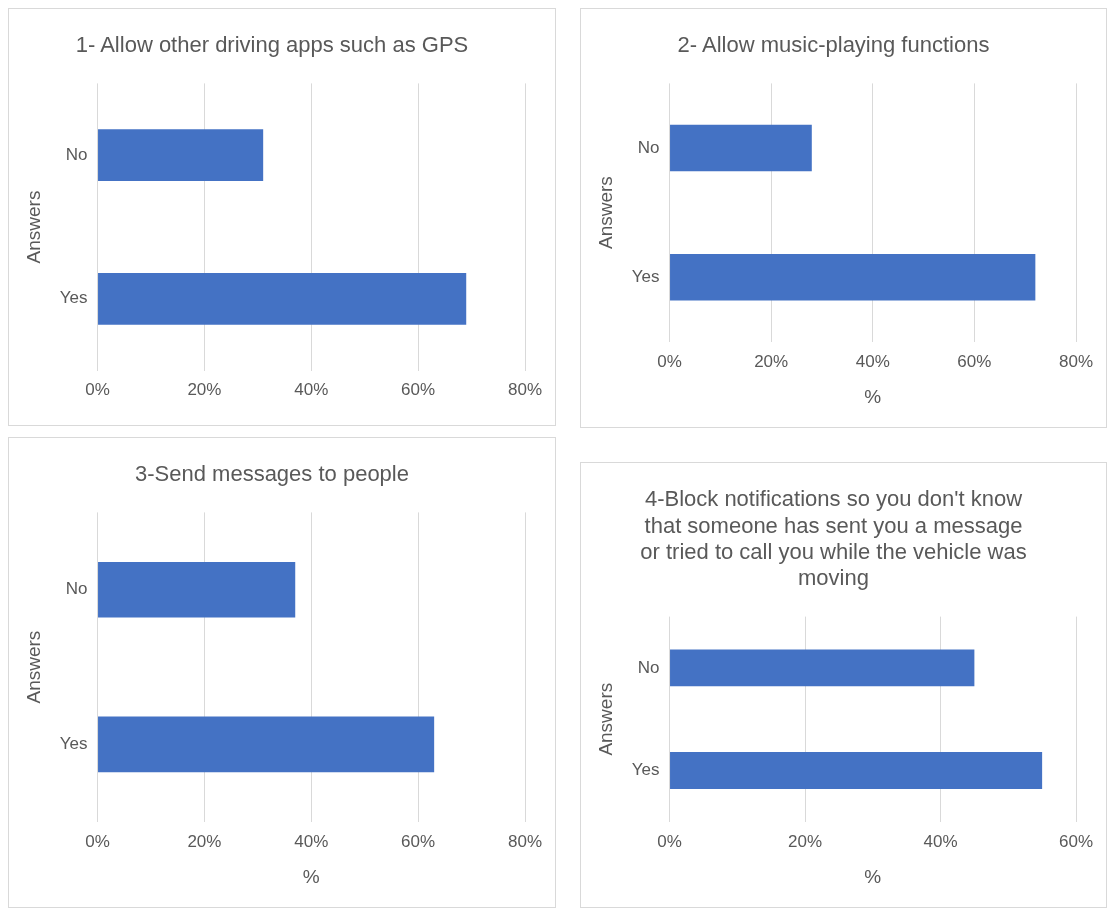  I want to click on chart-title: 3-Send messages to people, so click(272, 474).